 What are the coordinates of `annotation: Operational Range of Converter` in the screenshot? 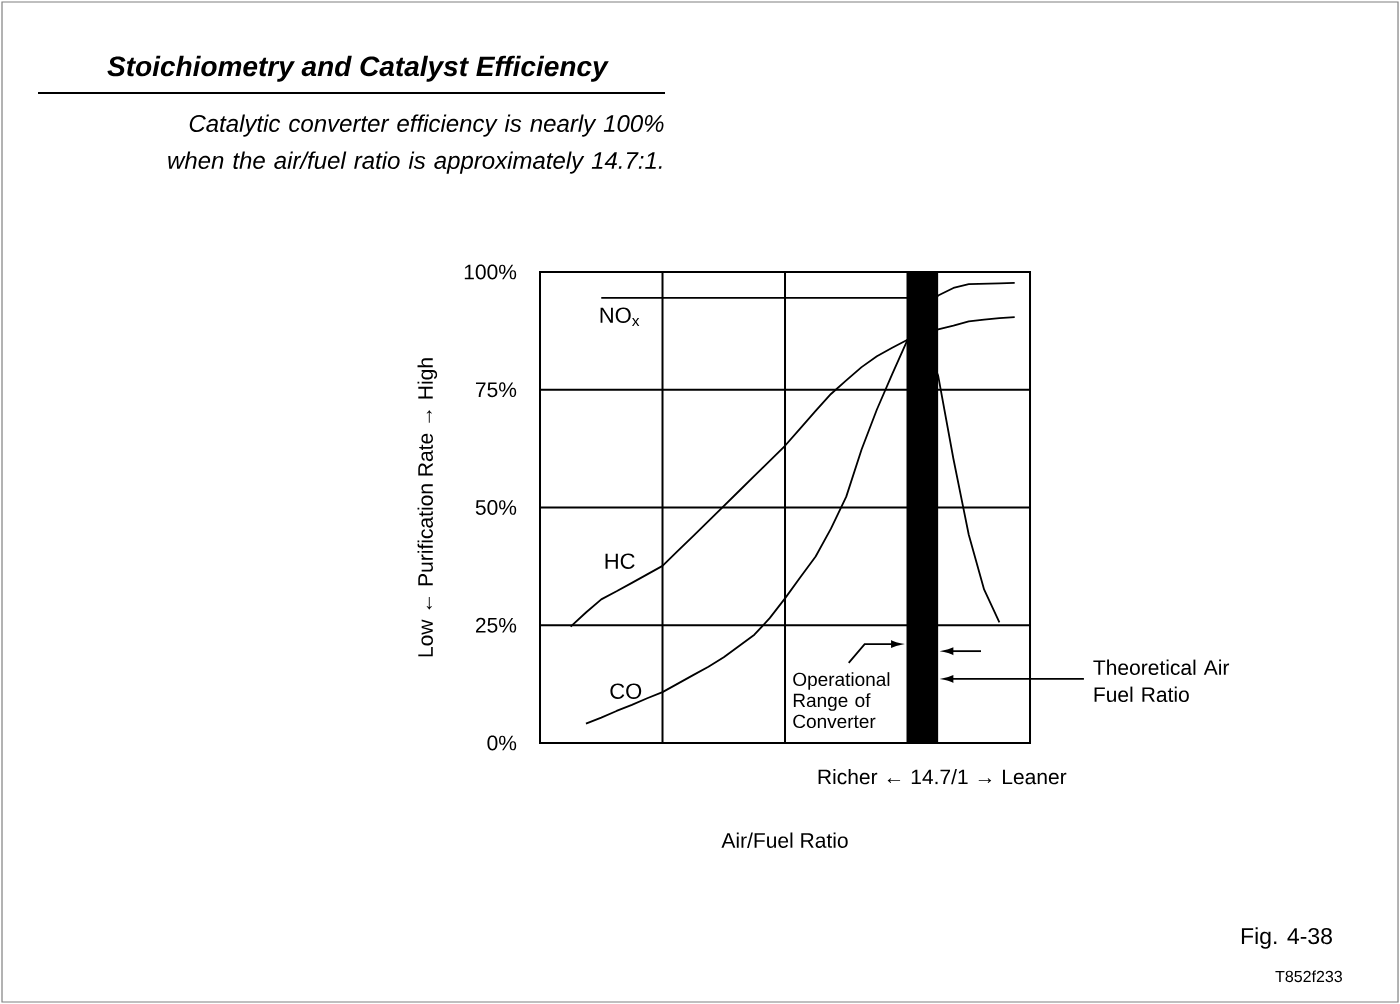 It's located at (841, 700).